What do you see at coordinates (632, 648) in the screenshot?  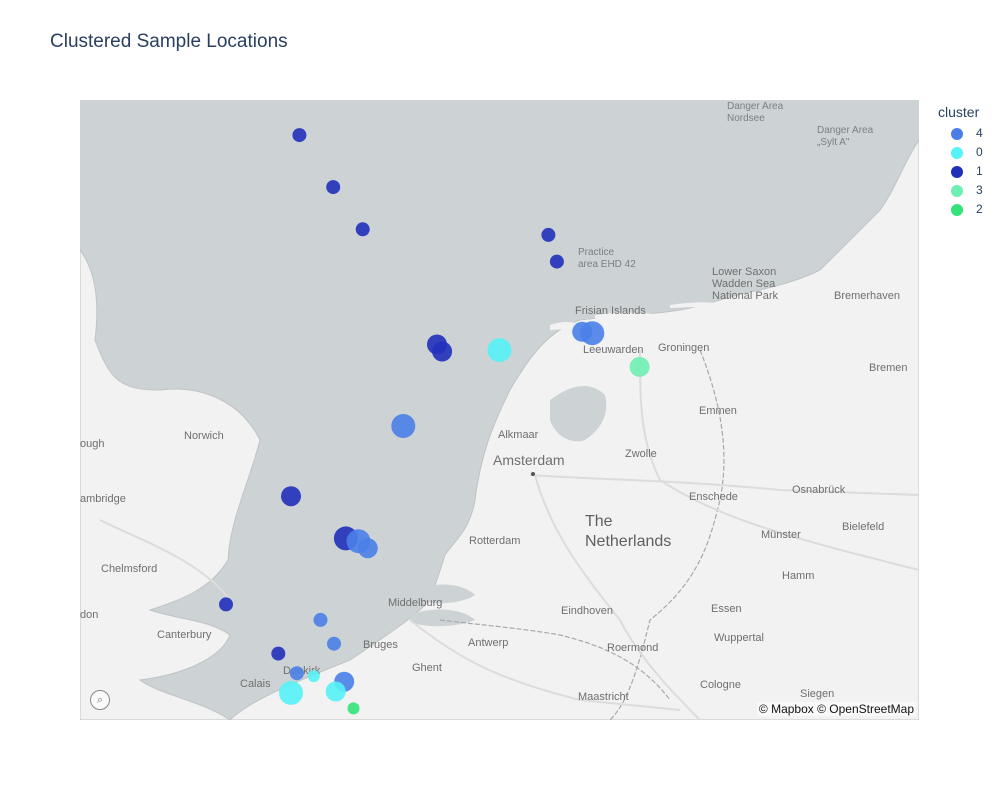 I see `place-label: Roermond` at bounding box center [632, 648].